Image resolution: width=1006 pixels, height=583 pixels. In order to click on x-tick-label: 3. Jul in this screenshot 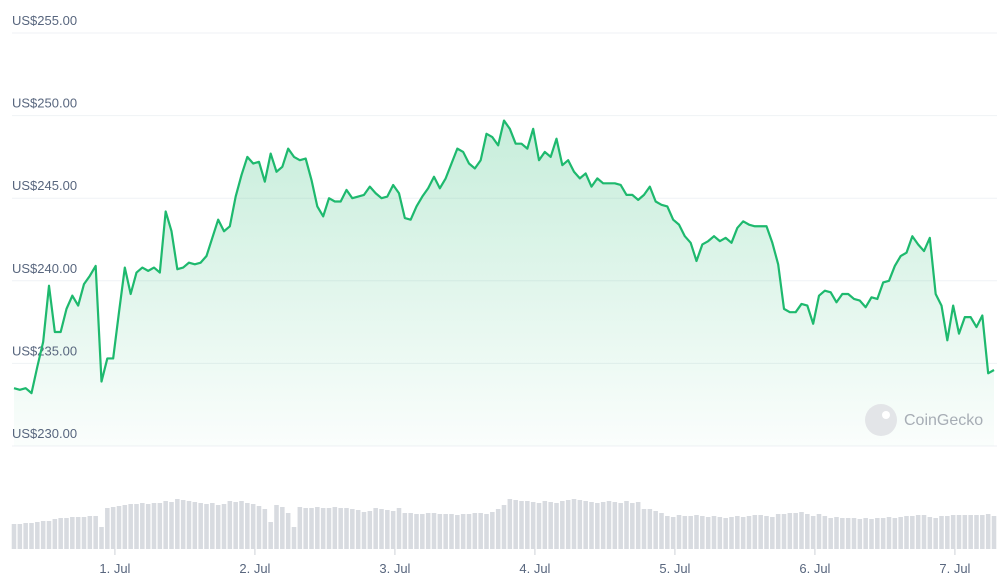, I will do `click(394, 568)`.